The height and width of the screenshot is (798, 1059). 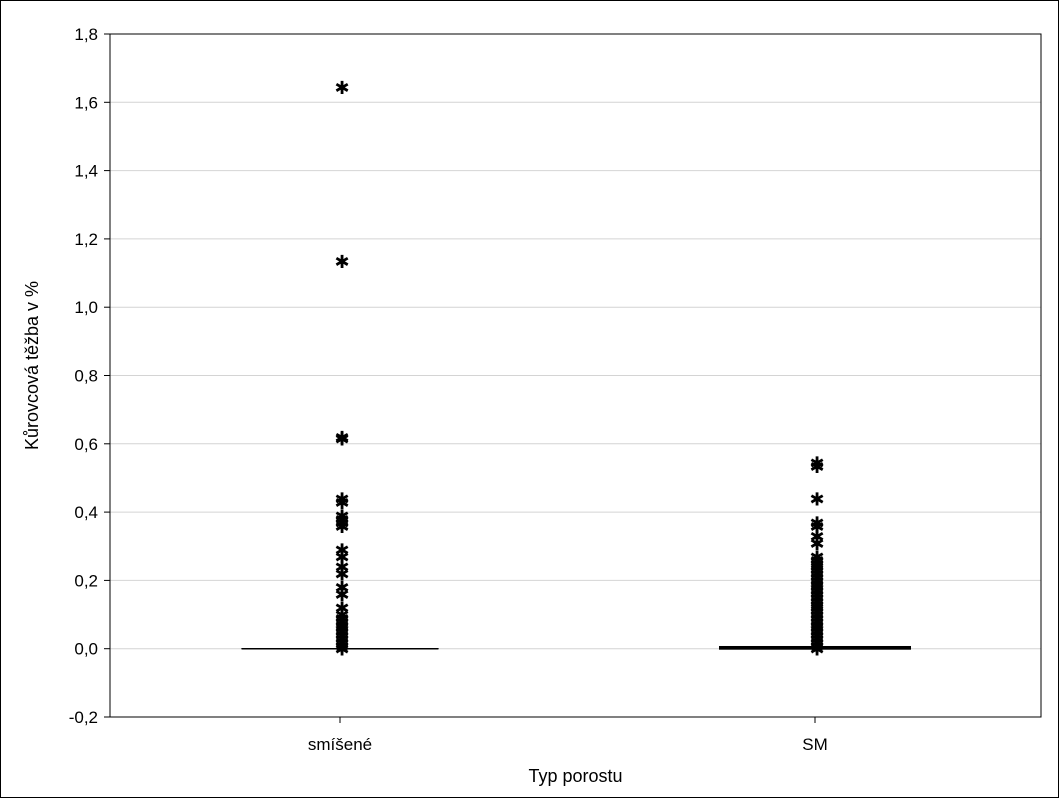 What do you see at coordinates (86, 580) in the screenshot?
I see `y-tick-label: 0,2` at bounding box center [86, 580].